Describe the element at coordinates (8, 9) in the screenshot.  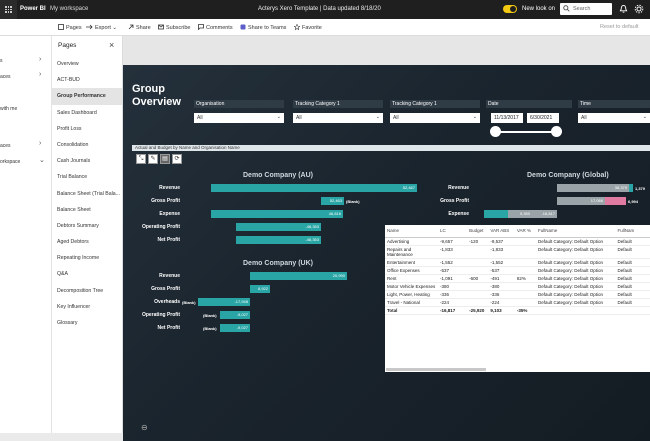
I see `app-launcher-button` at that location.